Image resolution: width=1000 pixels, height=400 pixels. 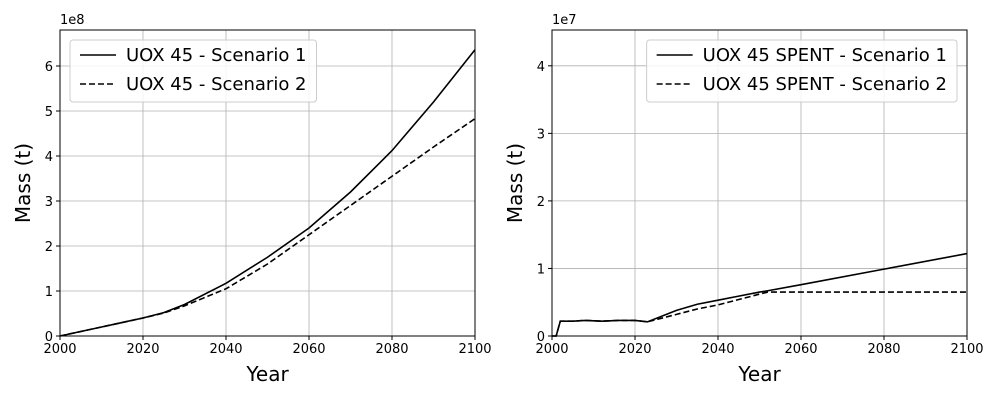 I want to click on offset-text: 1e8, so click(x=72, y=20).